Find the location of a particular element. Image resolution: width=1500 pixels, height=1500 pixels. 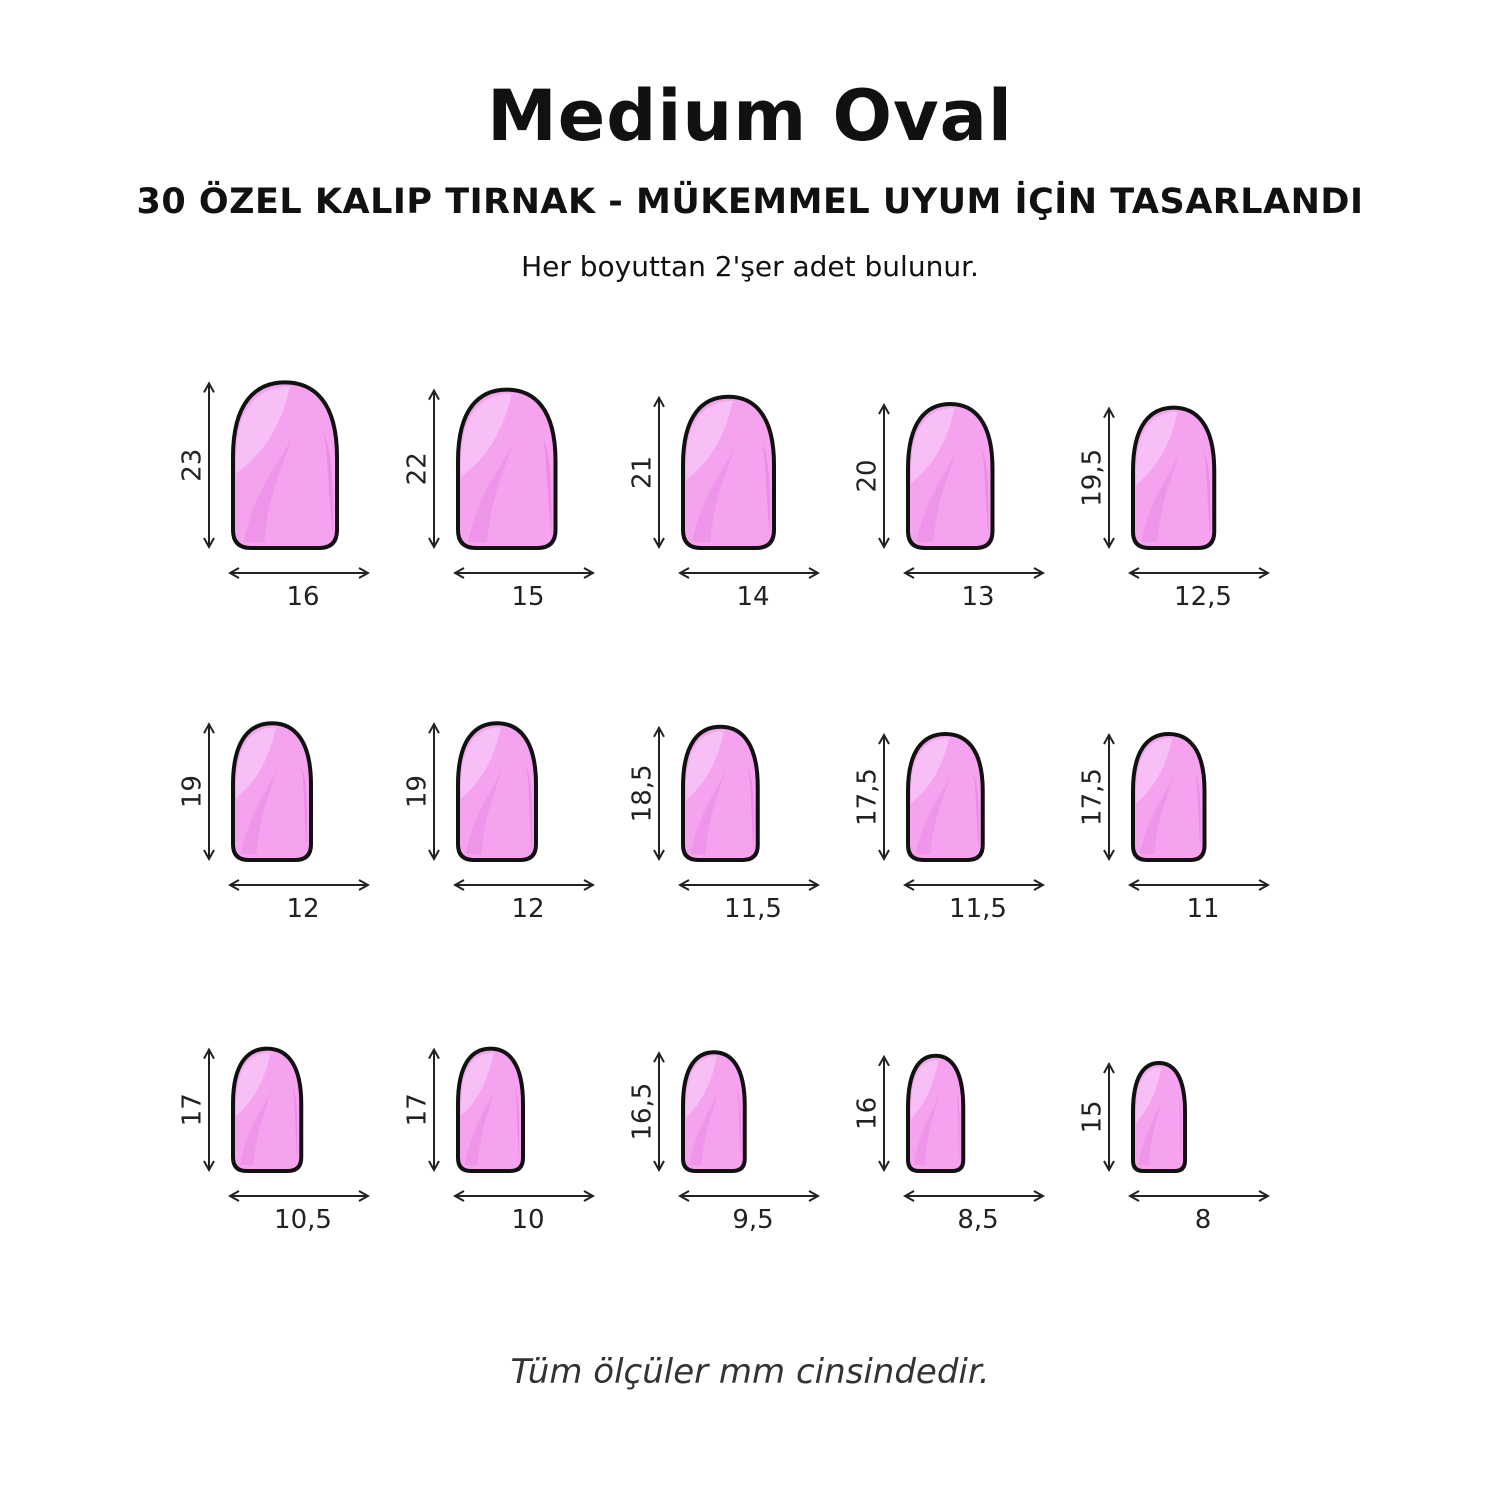

quantity-note: Her boyuttan 2'şer adet bulunur. is located at coordinates (750, 266).